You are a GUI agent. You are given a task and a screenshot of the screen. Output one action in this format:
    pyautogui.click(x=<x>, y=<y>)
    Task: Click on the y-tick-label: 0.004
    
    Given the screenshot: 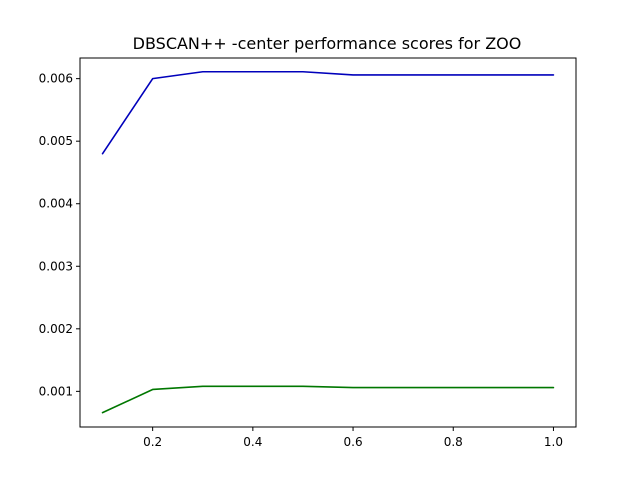 What is the action you would take?
    pyautogui.click(x=56, y=204)
    